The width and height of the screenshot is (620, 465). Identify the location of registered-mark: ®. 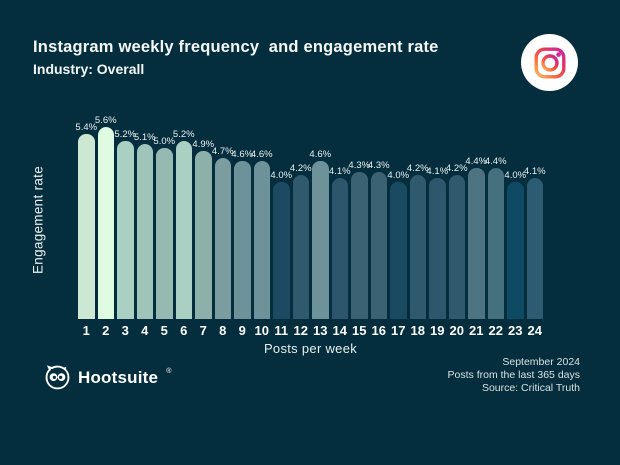
(169, 371).